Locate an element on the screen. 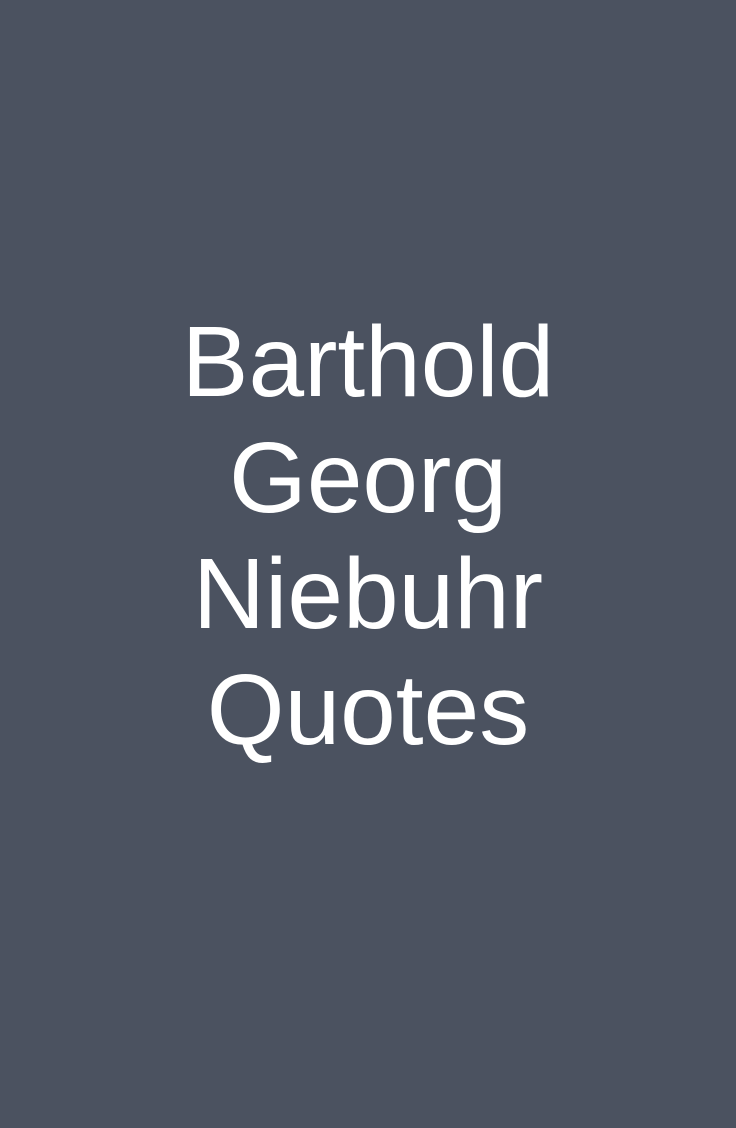  title-line-1: Barthold is located at coordinates (368, 362).